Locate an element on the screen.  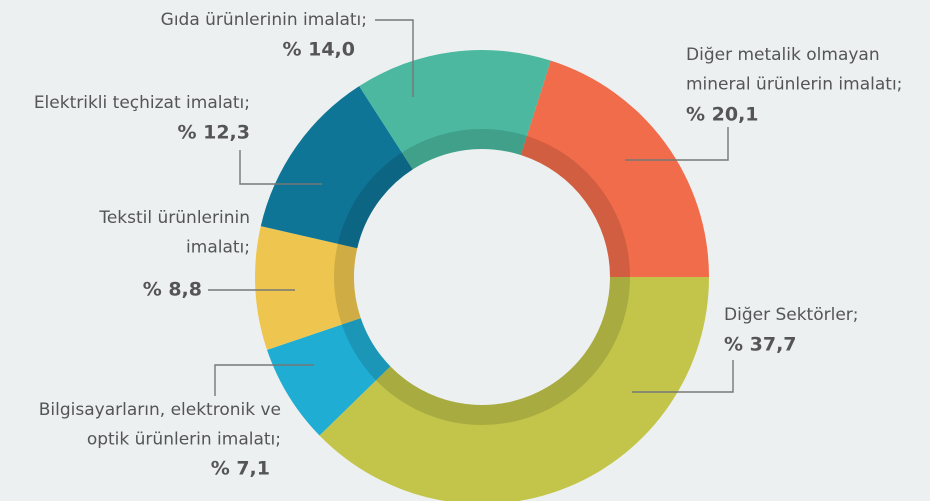
value-label: % 8,8 is located at coordinates (172, 290).